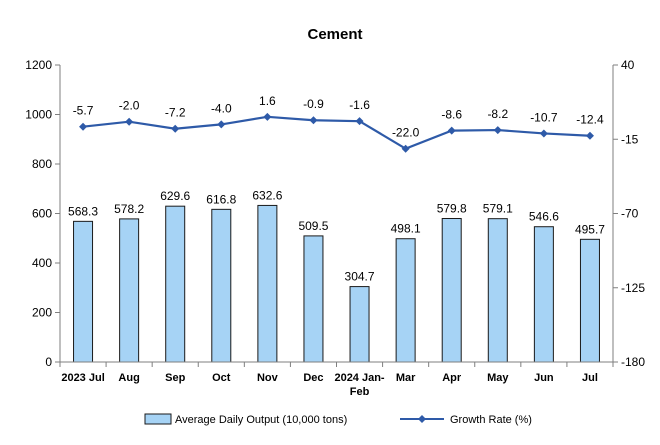 The image size is (660, 445). I want to click on bar-value-label: 568.3, so click(83, 211).